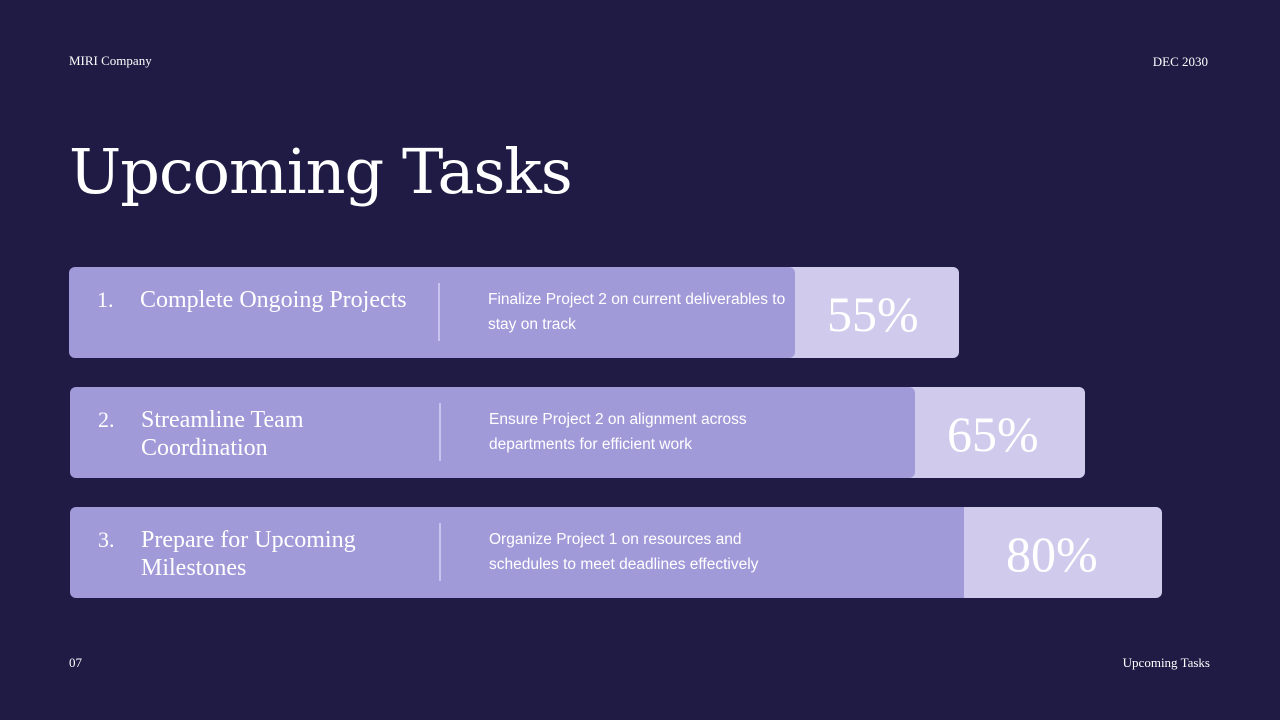 The width and height of the screenshot is (1280, 720). Describe the element at coordinates (75, 662) in the screenshot. I see `page-number: 07` at that location.